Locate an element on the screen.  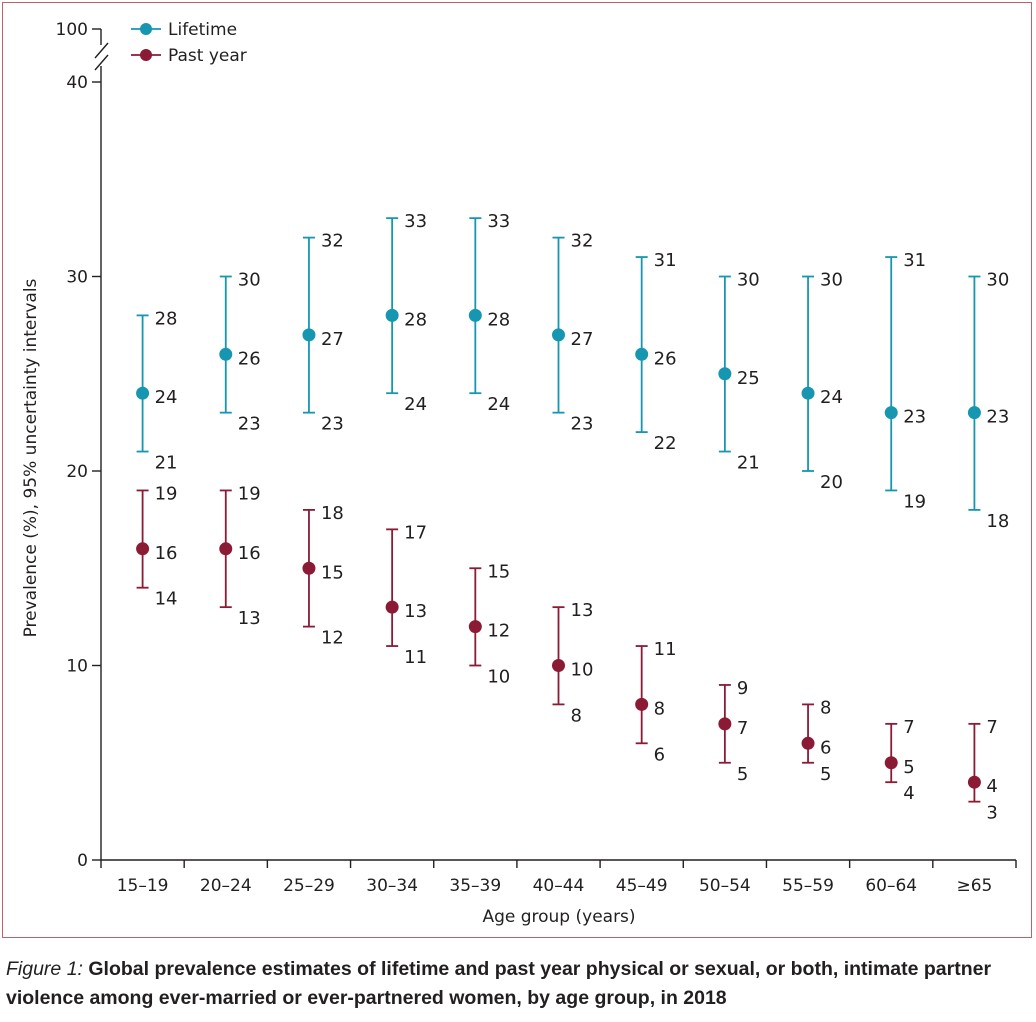
upper-bound-label: 13 is located at coordinates (582, 610).